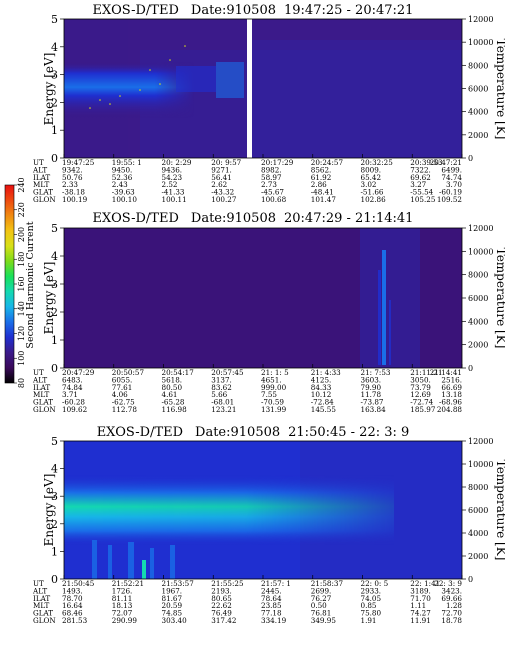 The width and height of the screenshot is (505, 649). What do you see at coordinates (369, 184) in the screenshot?
I see `ephemeris-cell: 3.02` at bounding box center [369, 184].